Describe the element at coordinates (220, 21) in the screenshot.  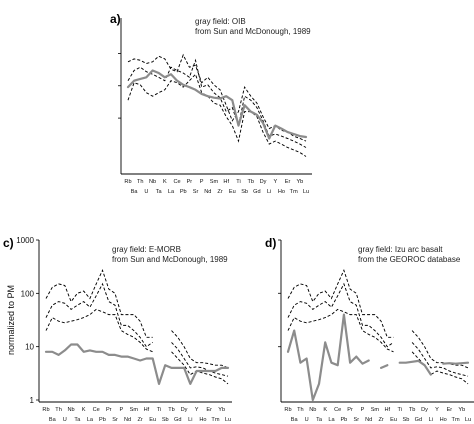
I see `annotation-title: gray field: OIB` at that location.